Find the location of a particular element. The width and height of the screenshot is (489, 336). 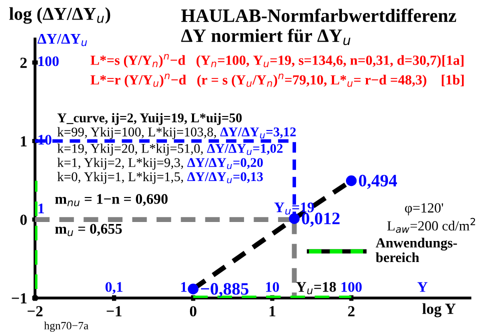

x-tick-label: −1 is located at coordinates (114, 311).